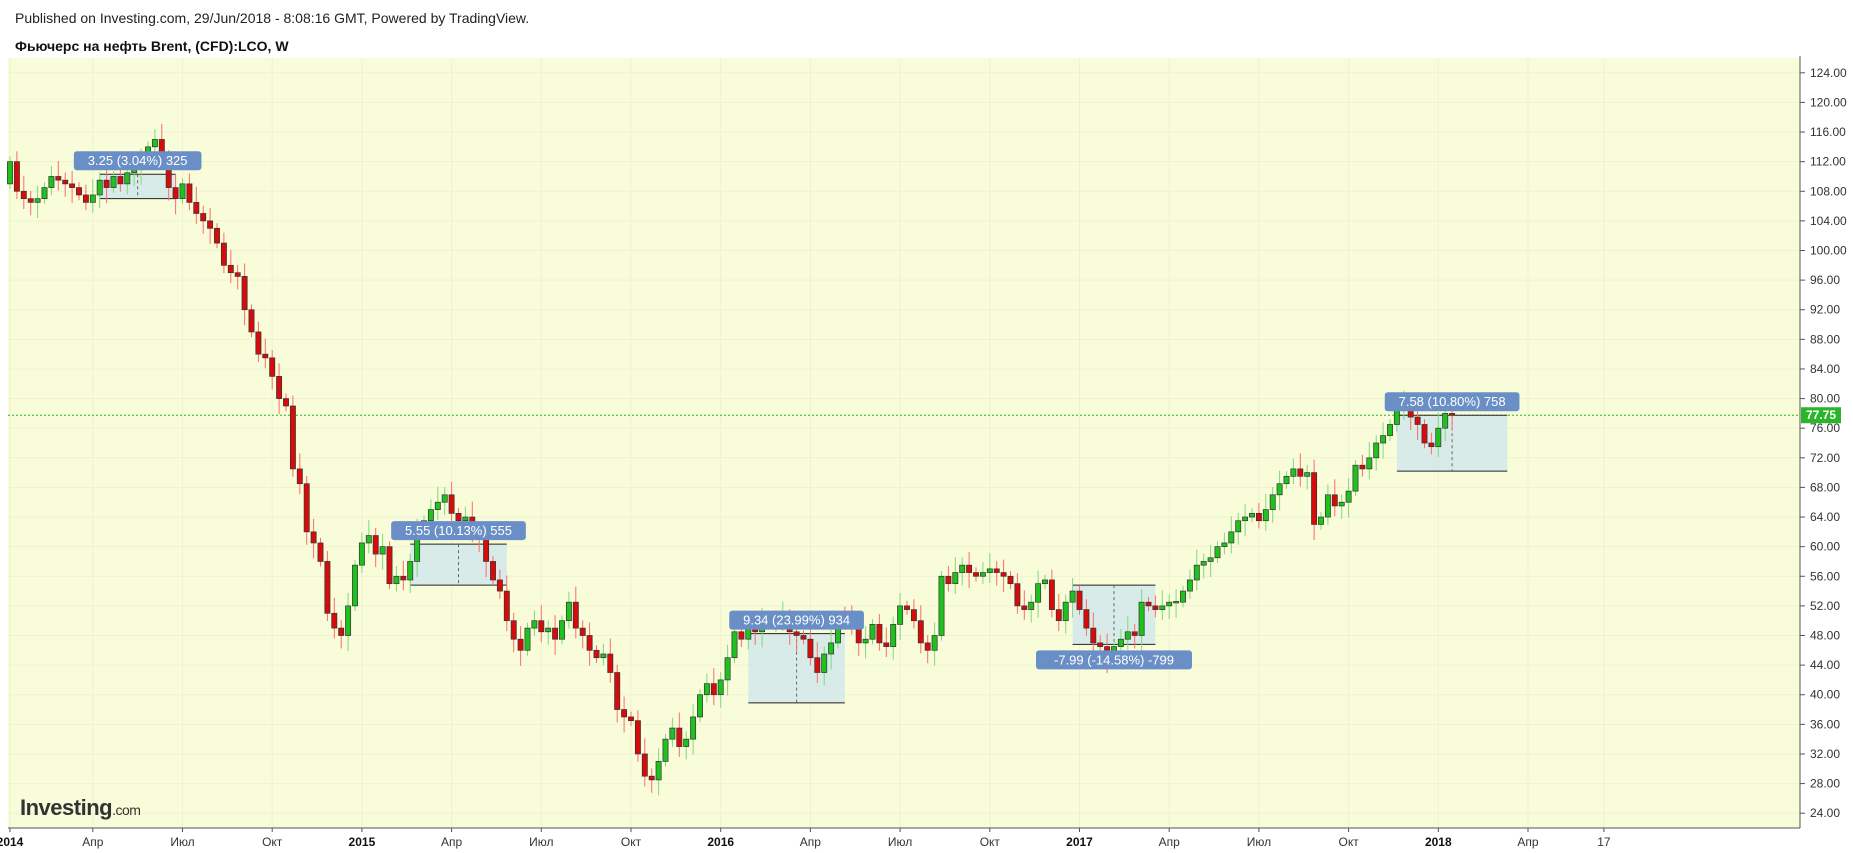 The image size is (1853, 853). What do you see at coordinates (900, 842) in the screenshot?
I see `x-tick-label: Июл` at bounding box center [900, 842].